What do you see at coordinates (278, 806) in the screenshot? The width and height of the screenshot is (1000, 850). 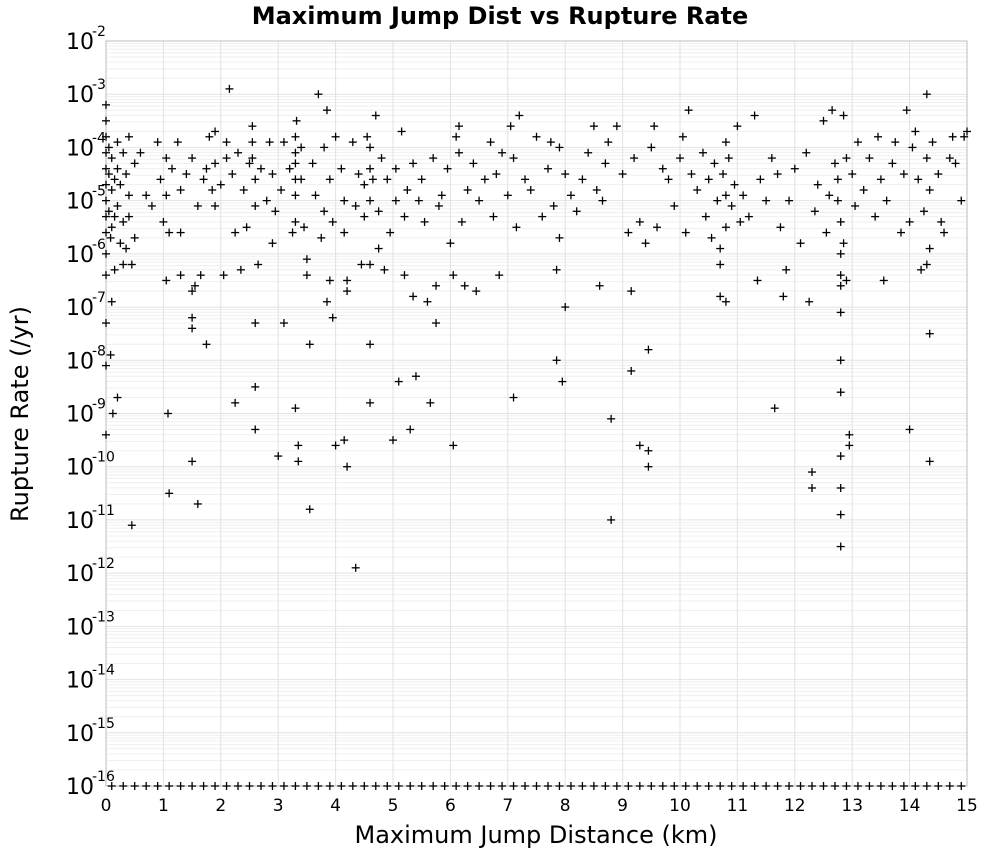 I see `x-tick-label: 3` at bounding box center [278, 806].